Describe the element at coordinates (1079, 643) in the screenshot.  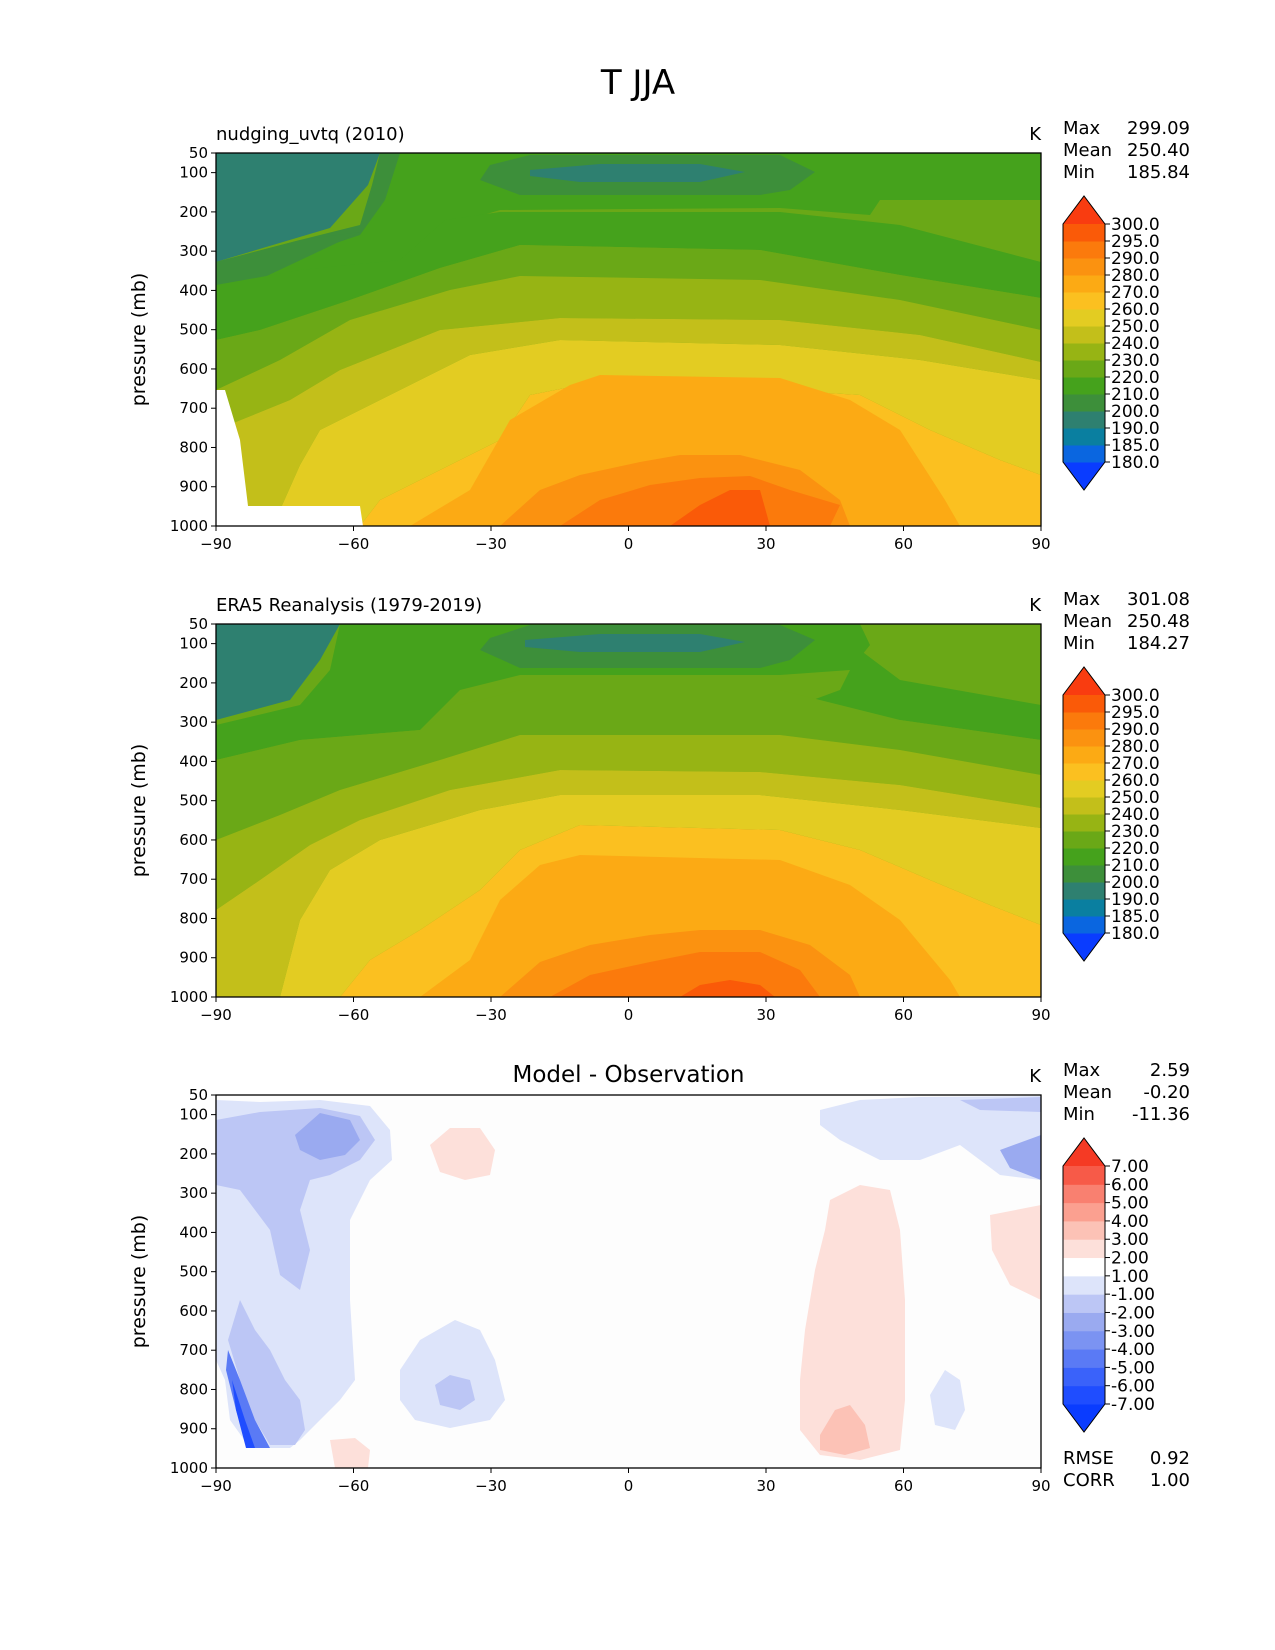
I see `obs-stat-min-label: Min` at that location.